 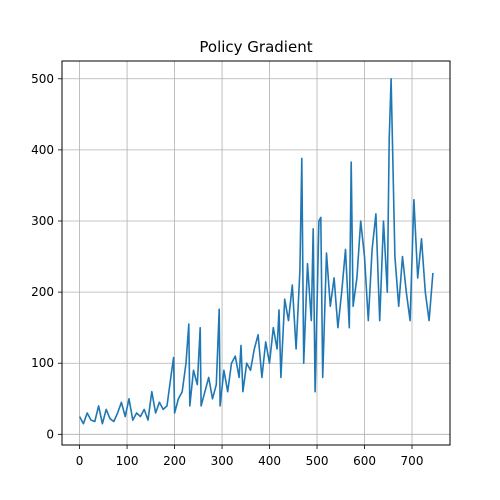 What do you see at coordinates (269, 461) in the screenshot?
I see `x-tick-label: 400` at bounding box center [269, 461].